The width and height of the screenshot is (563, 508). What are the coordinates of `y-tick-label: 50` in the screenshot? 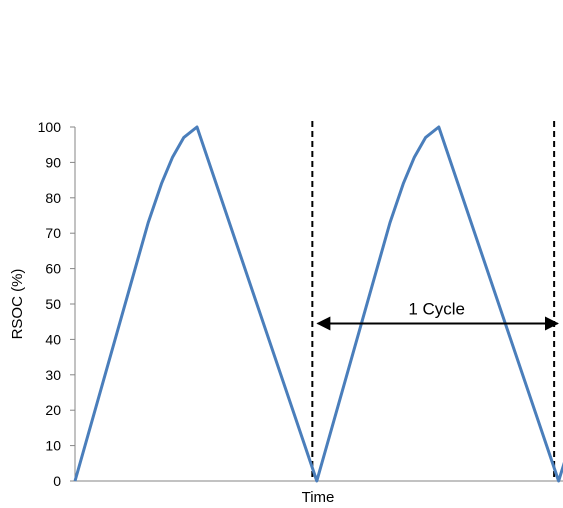 It's located at (53, 304).